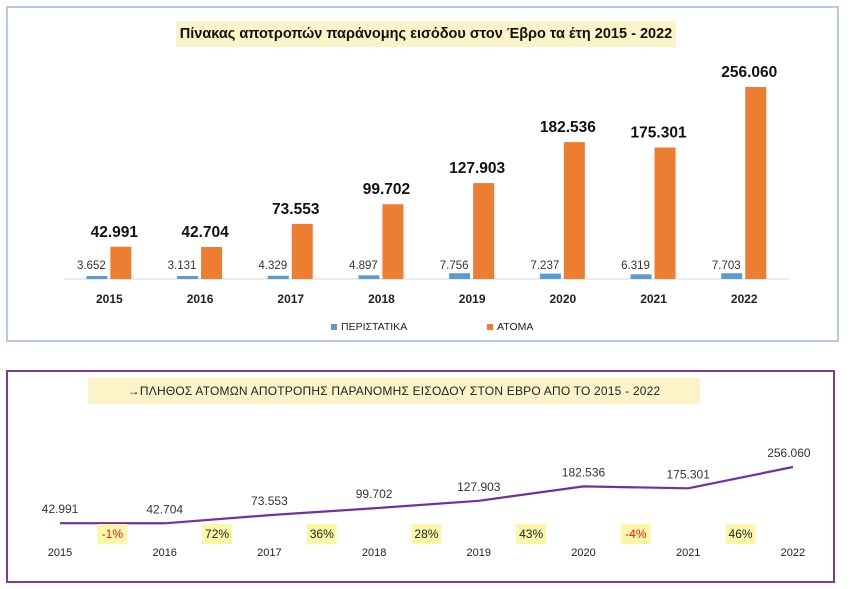 This screenshot has height=589, width=850. What do you see at coordinates (182, 266) in the screenshot?
I see `incidents-data-label: 3.131` at bounding box center [182, 266].